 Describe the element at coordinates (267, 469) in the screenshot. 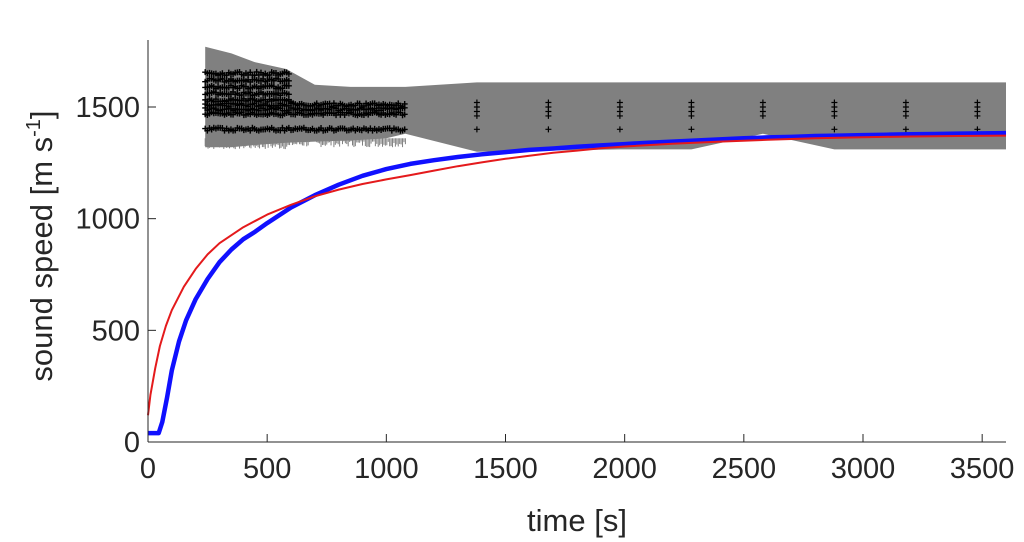

I see `x-tick-label: 500` at that location.